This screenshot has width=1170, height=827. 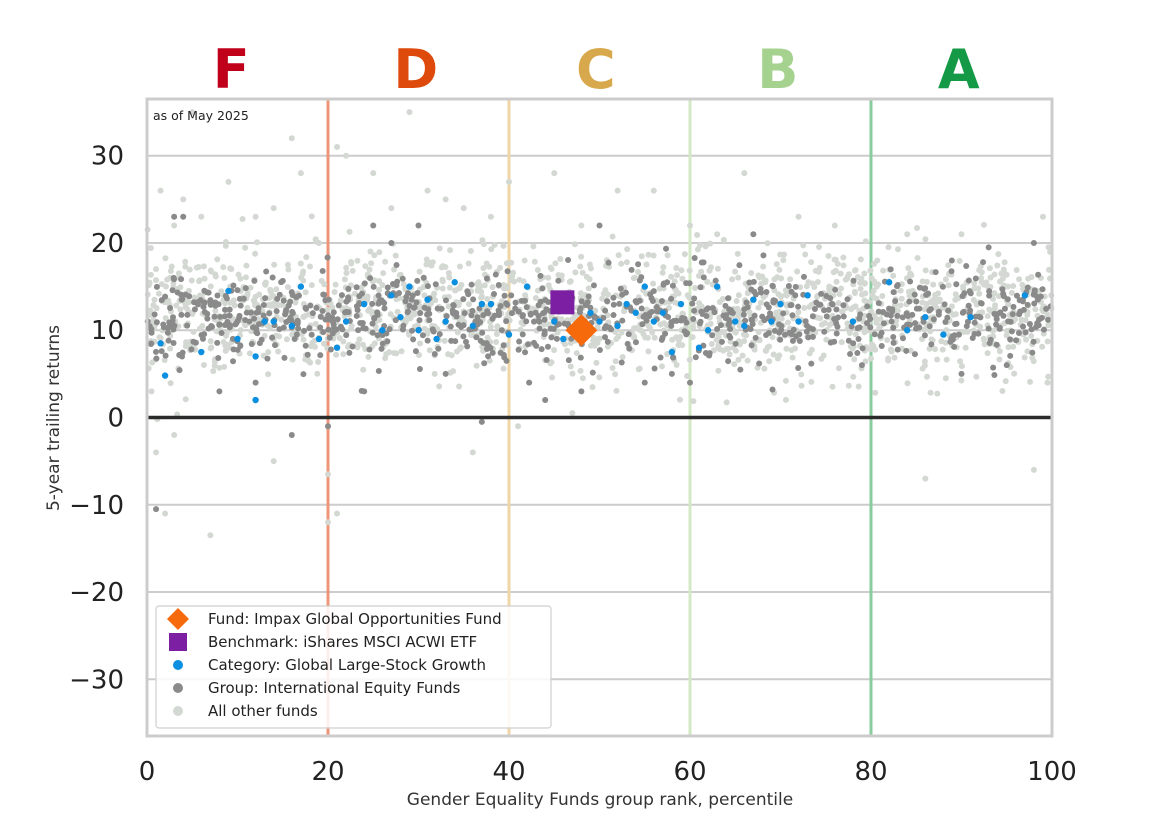 What do you see at coordinates (178, 642) in the screenshot?
I see `legend-marker-benchmark` at bounding box center [178, 642].